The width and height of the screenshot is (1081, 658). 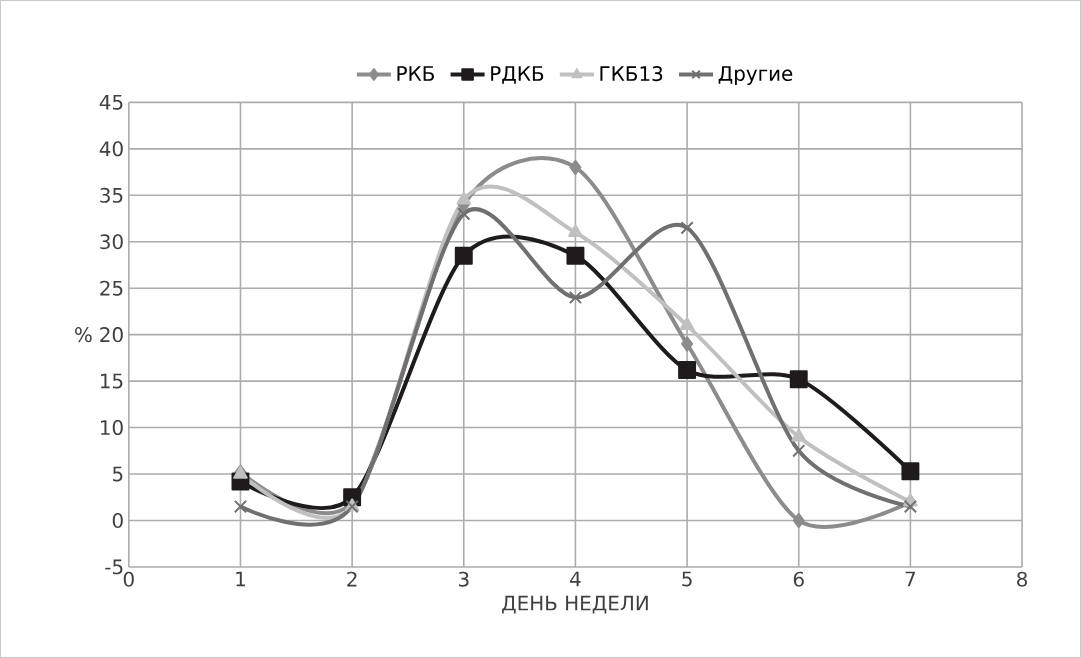 I want to click on x-tick-label: 0, so click(x=128, y=579).